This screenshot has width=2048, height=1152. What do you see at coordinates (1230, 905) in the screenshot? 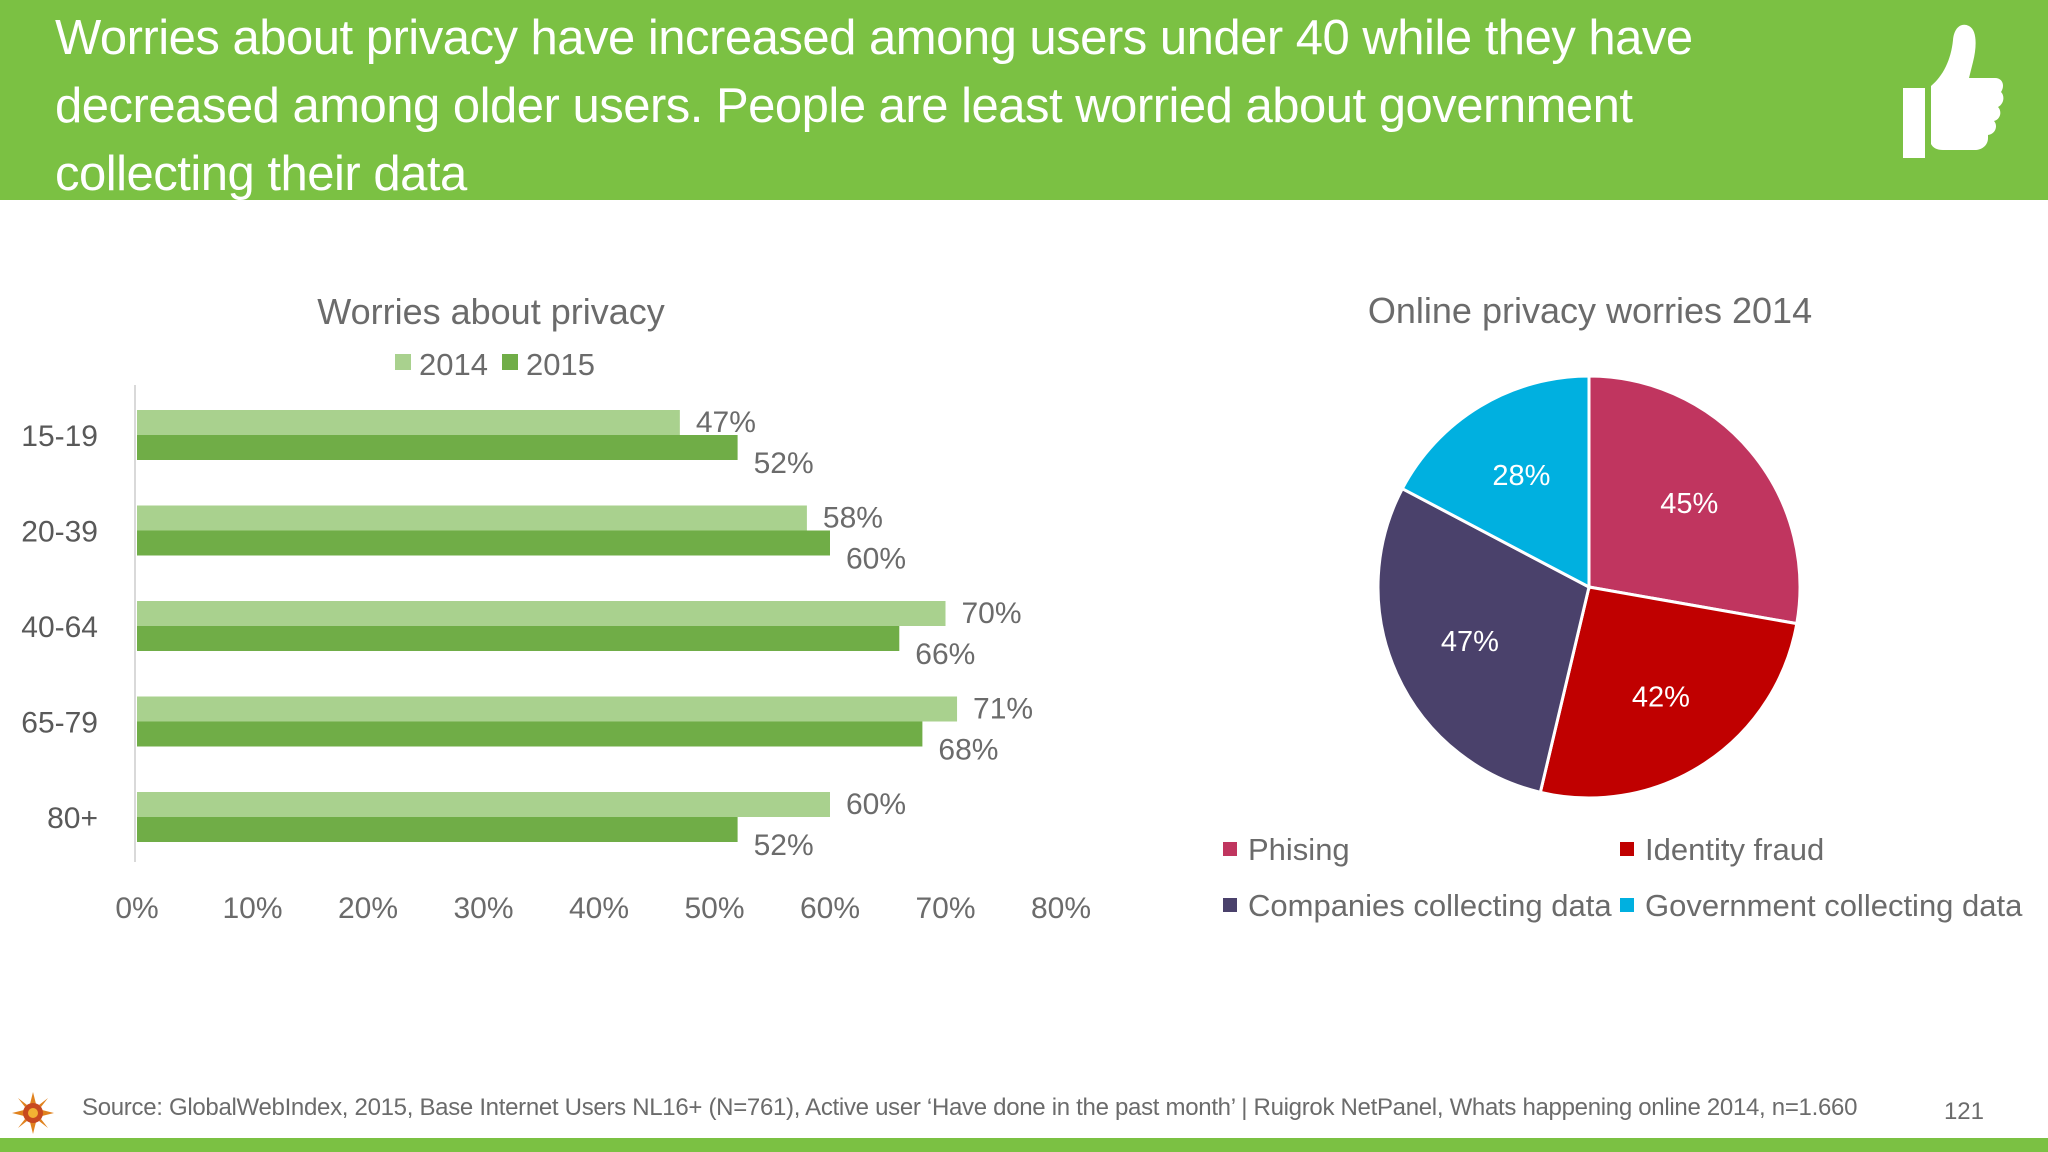
I see `legend-swatch-companies` at bounding box center [1230, 905].